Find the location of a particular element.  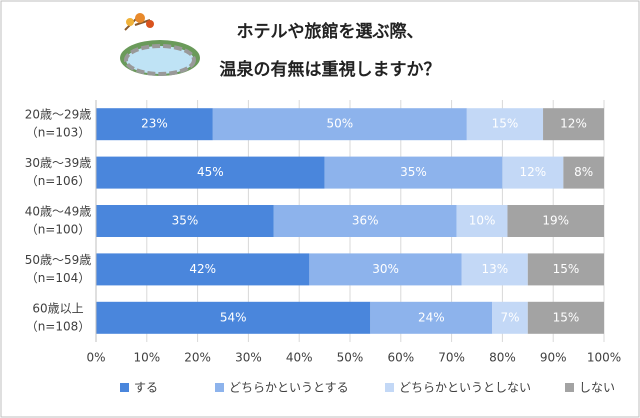

value-label: 36% is located at coordinates (365, 221).